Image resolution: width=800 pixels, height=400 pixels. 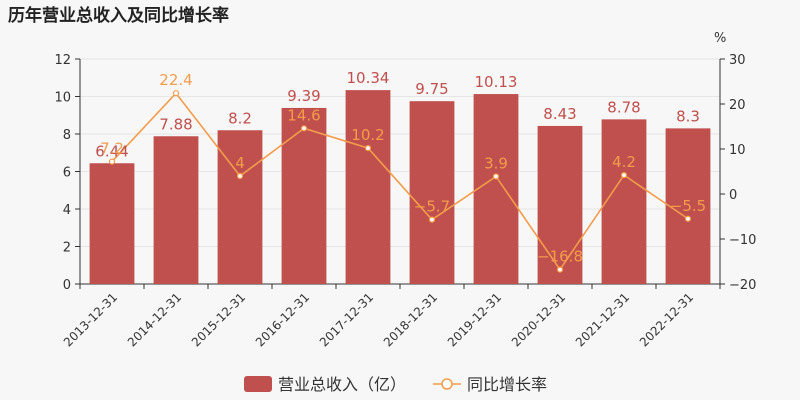 I want to click on bar-value-label: 8.2, so click(x=240, y=118).